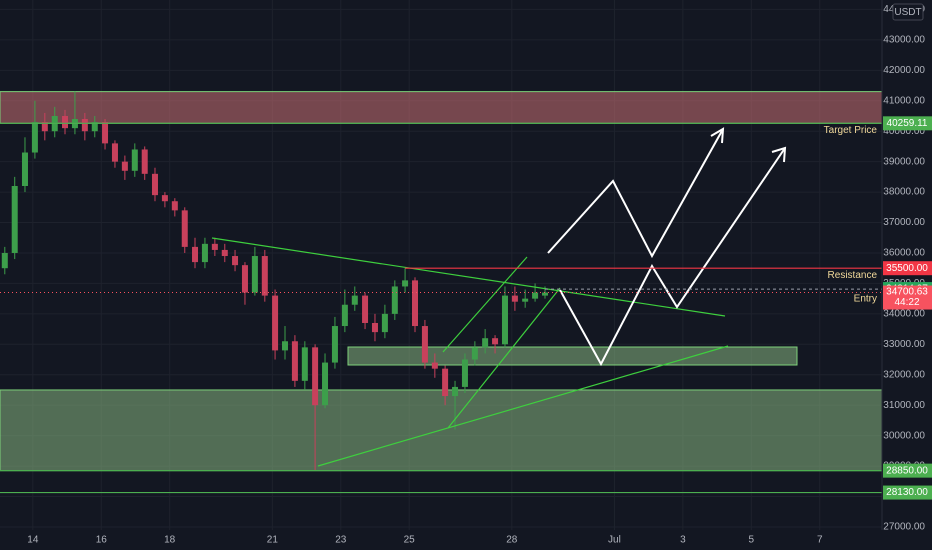 The width and height of the screenshot is (932, 550). I want to click on x-tick-label: 3, so click(683, 540).